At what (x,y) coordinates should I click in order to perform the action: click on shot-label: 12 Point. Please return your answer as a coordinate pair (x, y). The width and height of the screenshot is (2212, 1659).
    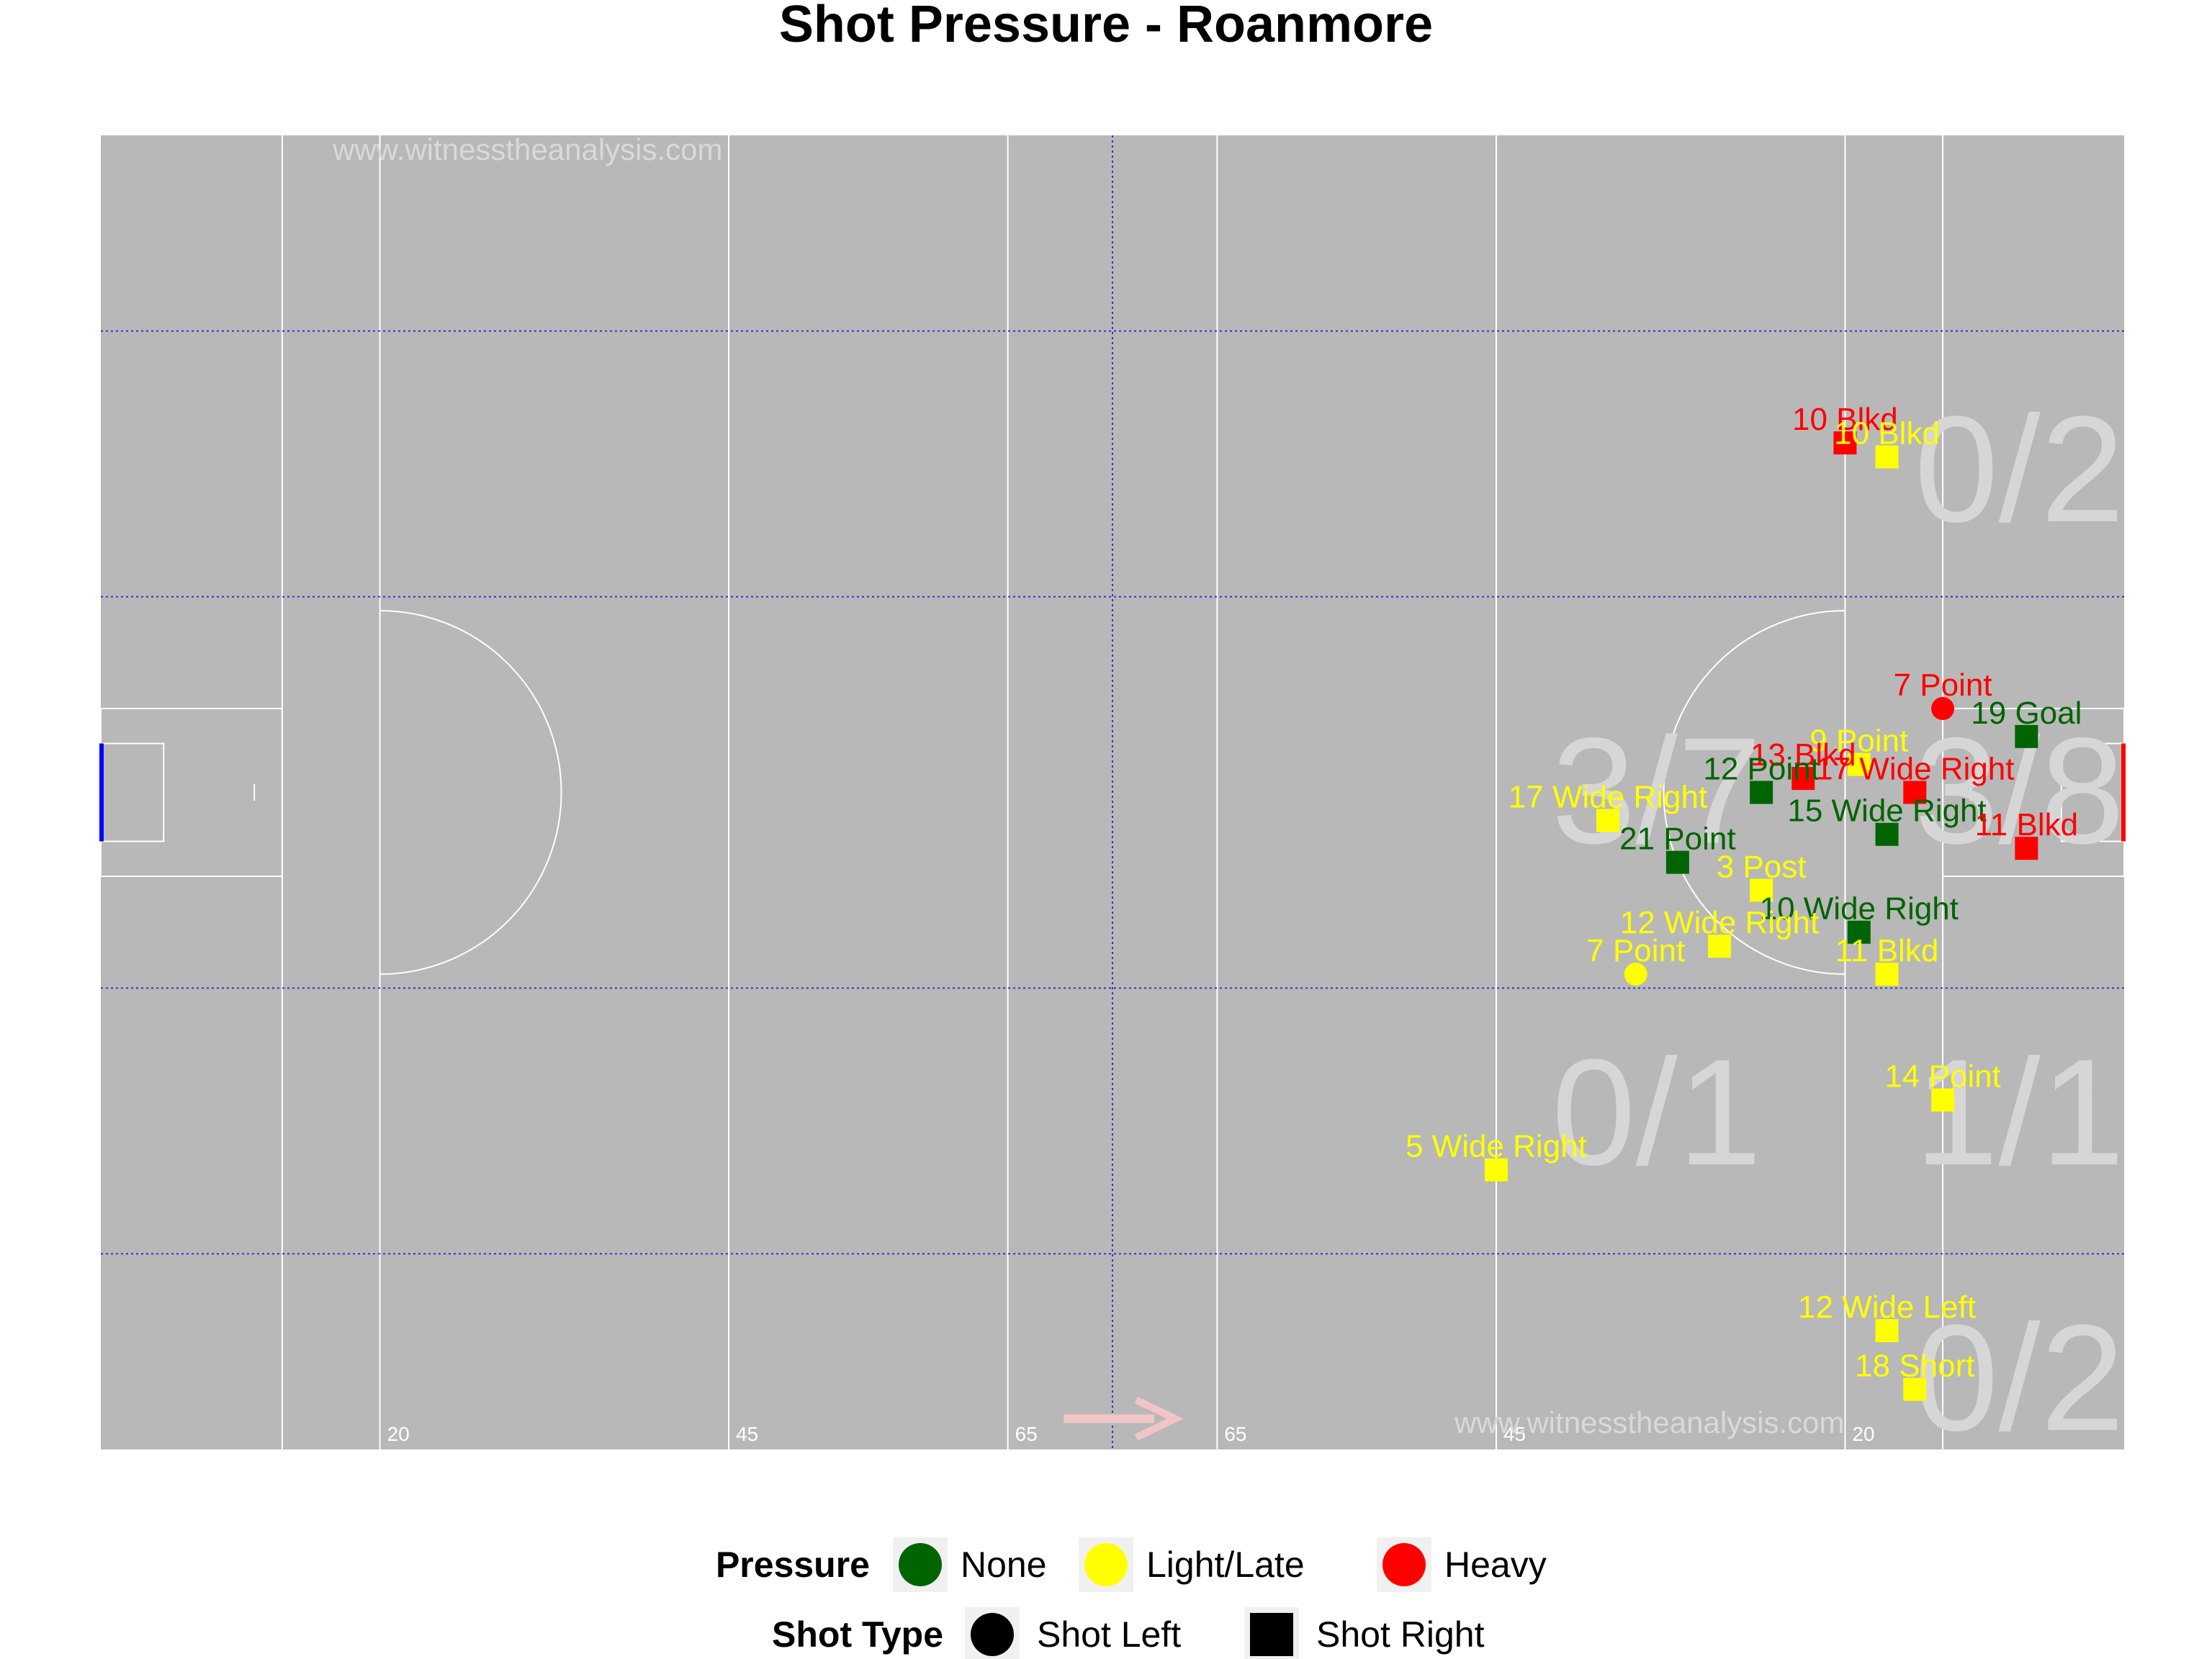
    Looking at the image, I should click on (1761, 769).